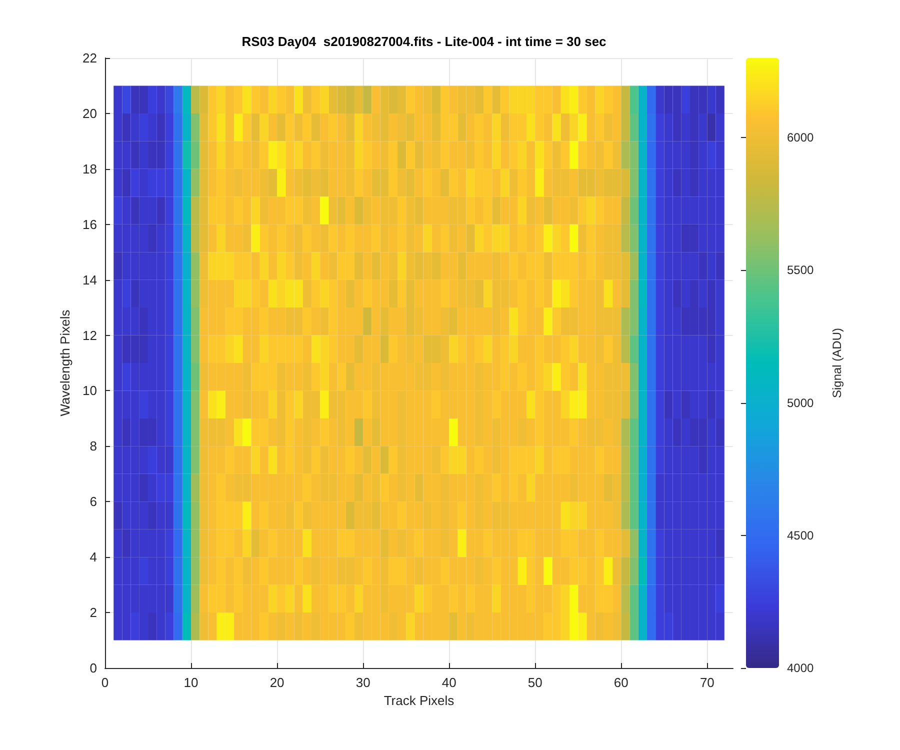 The height and width of the screenshot is (750, 900). What do you see at coordinates (277, 682) in the screenshot?
I see `x-tick-label: 20` at bounding box center [277, 682].